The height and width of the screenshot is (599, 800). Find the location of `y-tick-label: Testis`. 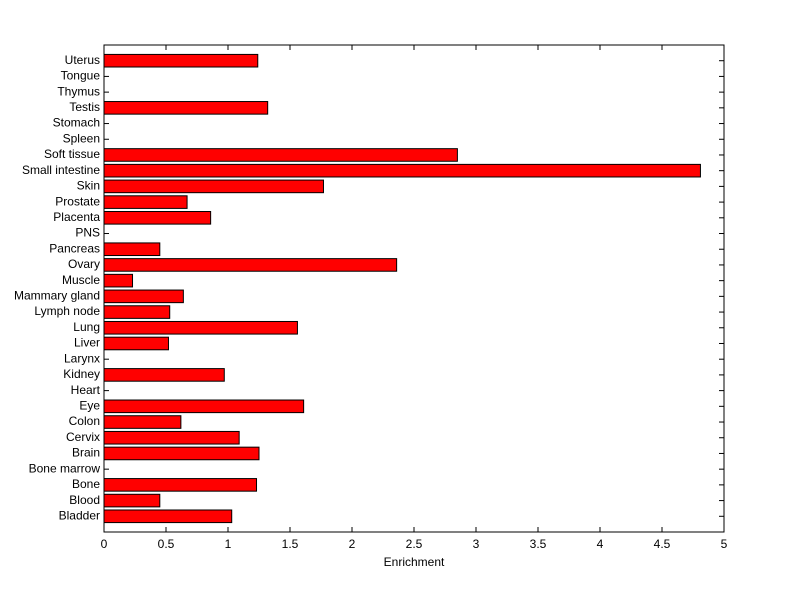

y-tick-label: Testis is located at coordinates (84, 107).